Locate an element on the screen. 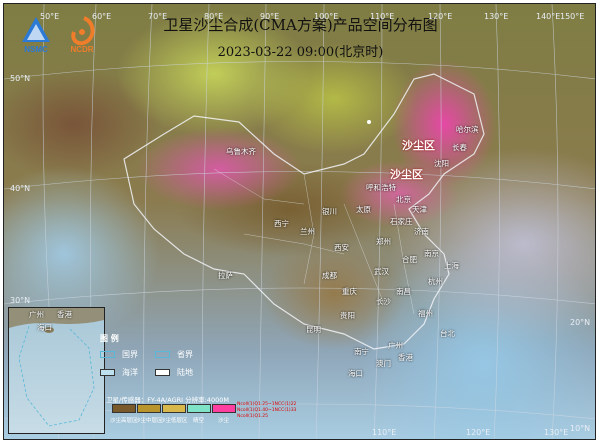 The height and width of the screenshot is (443, 599). city-label: 石家庄 is located at coordinates (401, 221).